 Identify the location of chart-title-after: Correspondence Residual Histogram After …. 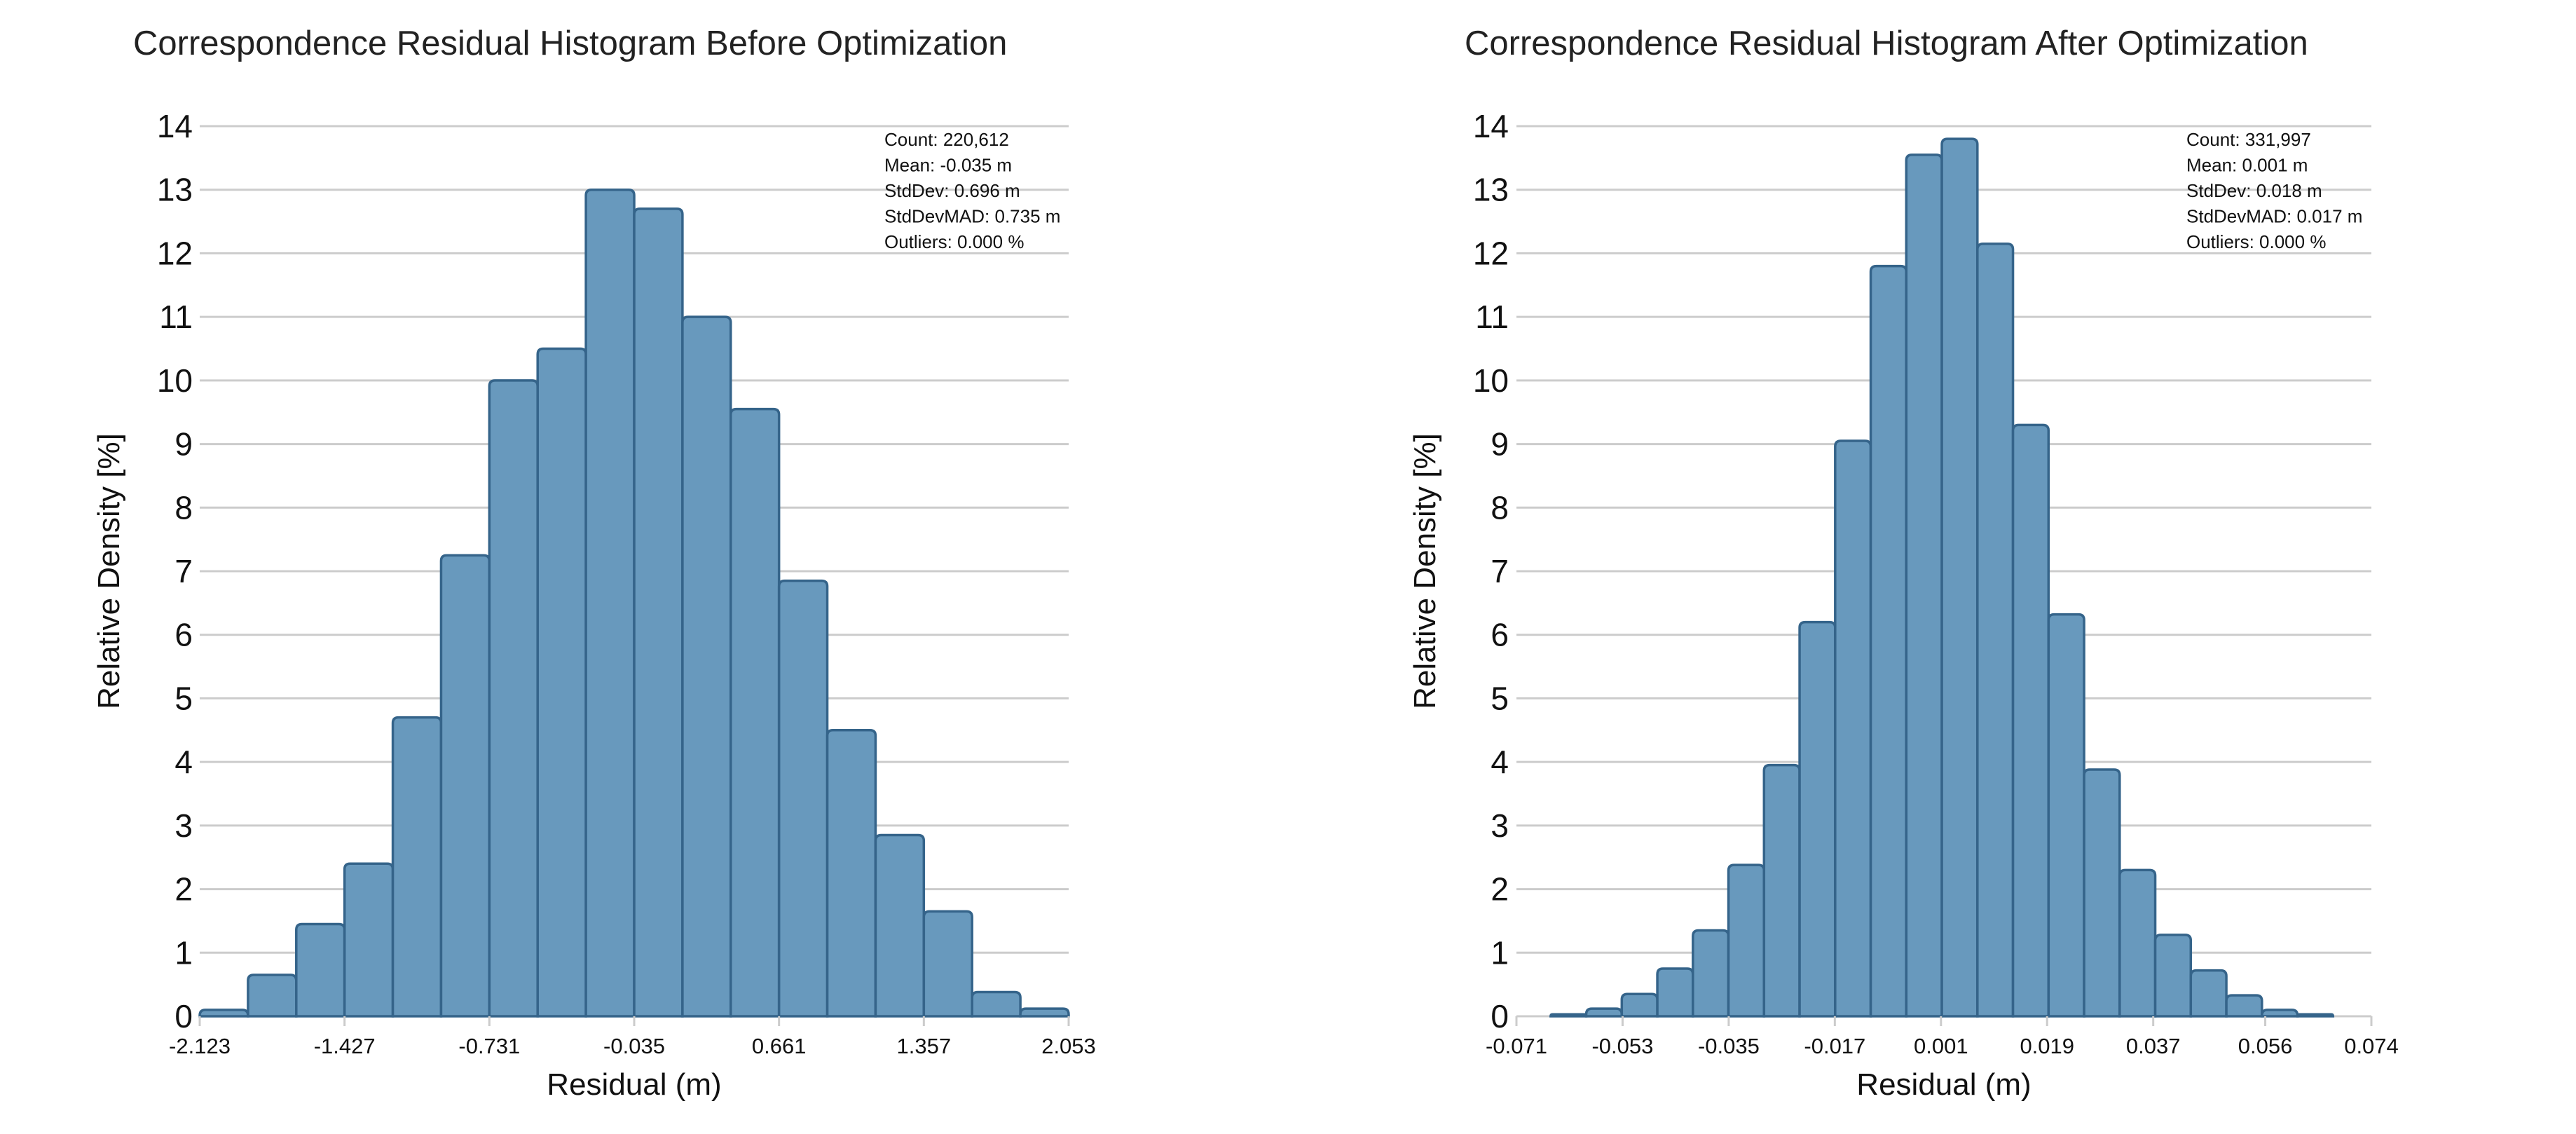
(1886, 44).